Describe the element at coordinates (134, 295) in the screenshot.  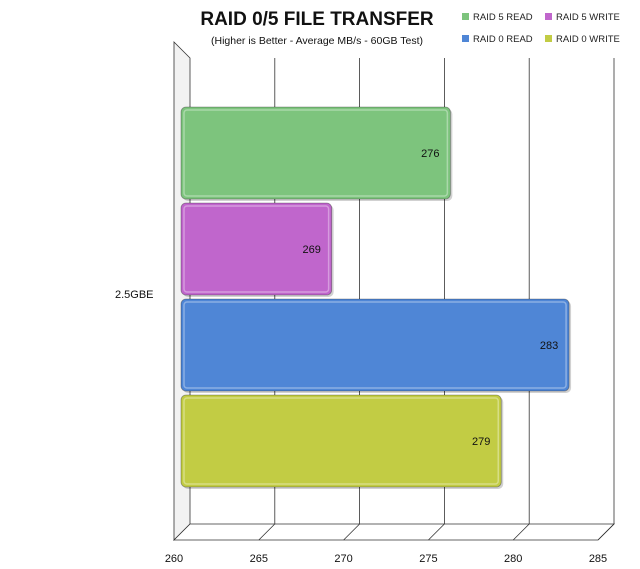
I see `category-label: 2.5GBE` at that location.